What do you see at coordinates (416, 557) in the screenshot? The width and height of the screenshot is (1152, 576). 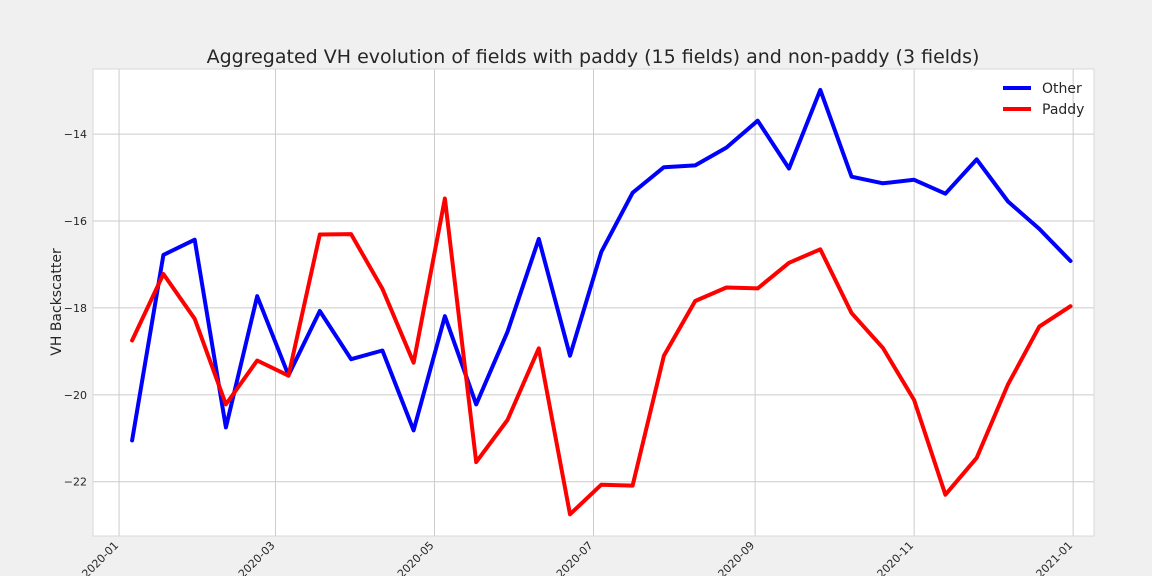 I see `x-tick-label: 2020-05` at bounding box center [416, 557].